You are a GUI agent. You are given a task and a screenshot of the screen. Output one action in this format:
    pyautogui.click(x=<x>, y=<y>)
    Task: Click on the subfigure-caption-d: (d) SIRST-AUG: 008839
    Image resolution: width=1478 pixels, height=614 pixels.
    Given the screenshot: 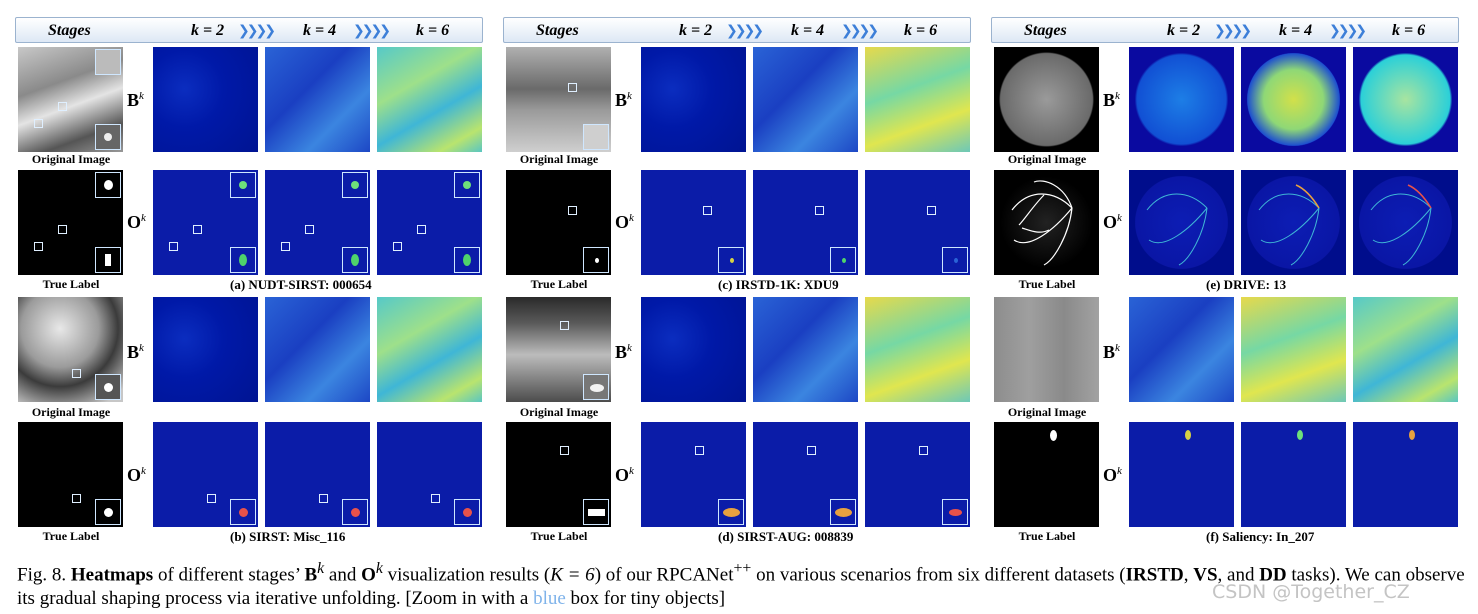 What is the action you would take?
    pyautogui.click(x=786, y=536)
    